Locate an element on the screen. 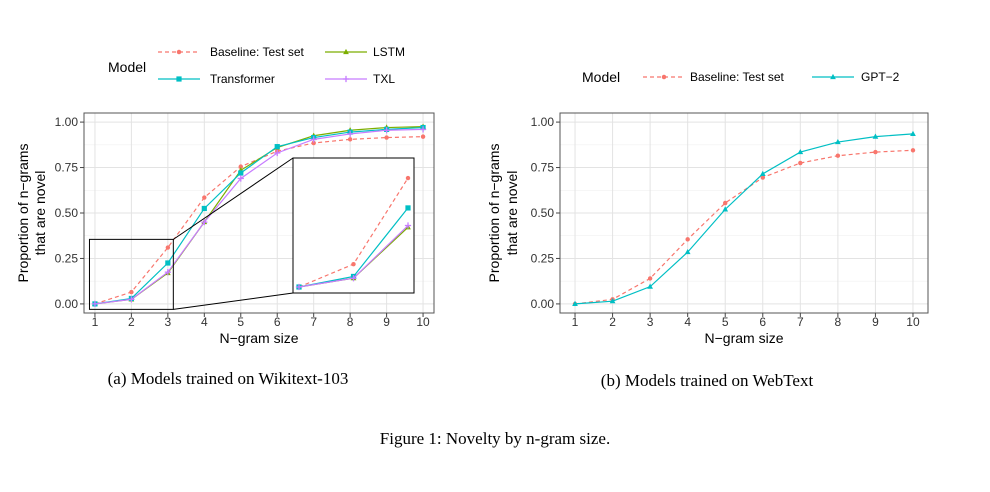 The width and height of the screenshot is (990, 492). x-axis-label: N−gram size is located at coordinates (259, 338).